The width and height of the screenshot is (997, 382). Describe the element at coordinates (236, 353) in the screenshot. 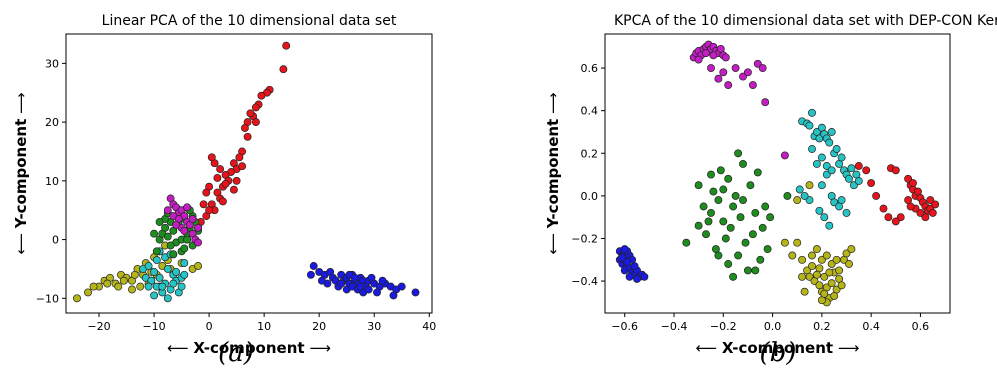

I see `caption-a: (a)` at that location.